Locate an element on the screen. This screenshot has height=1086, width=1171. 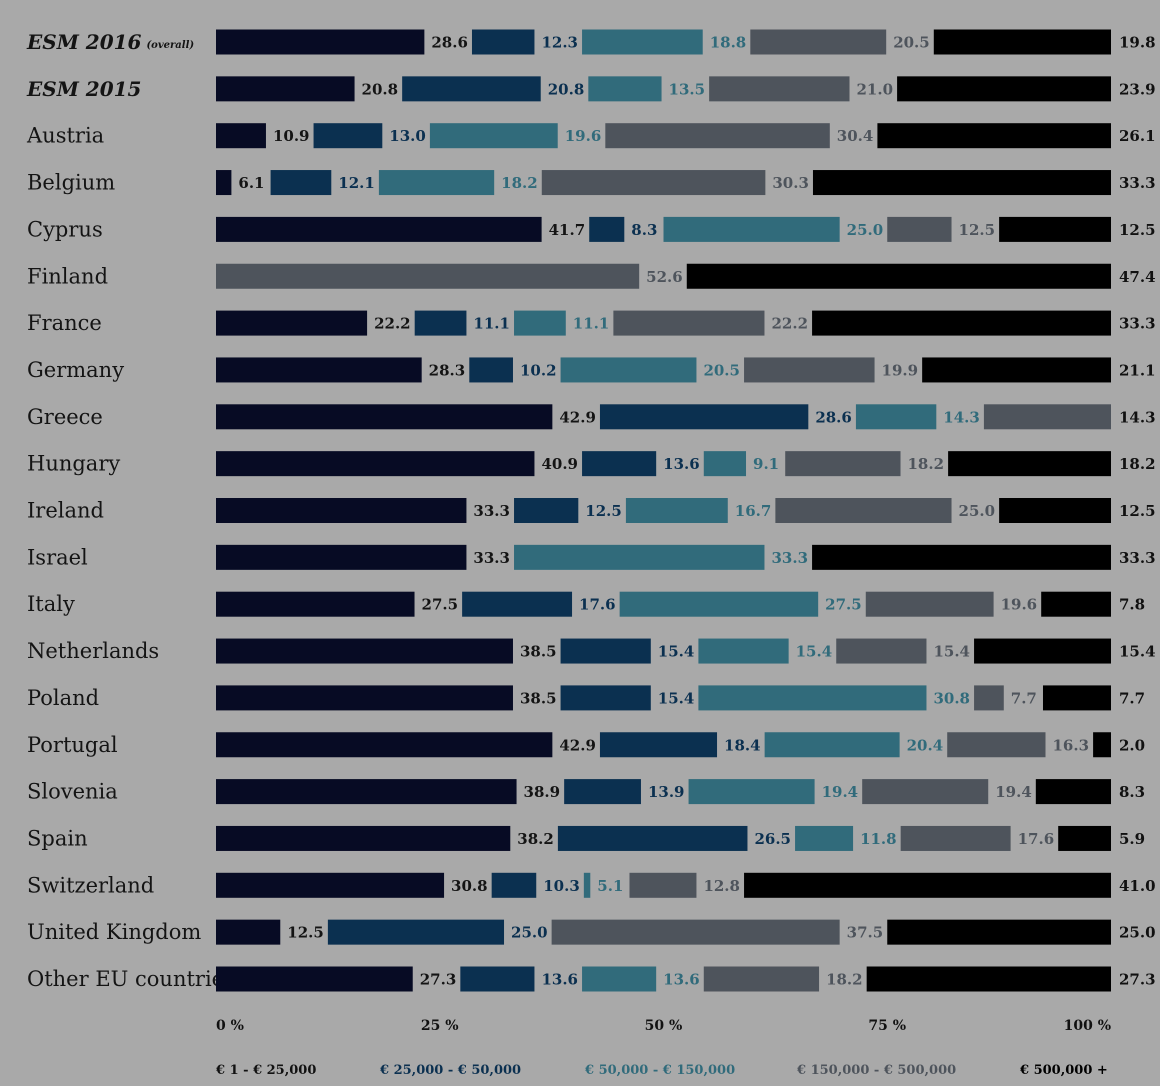
value-label-spain-s5: 5.9 is located at coordinates (1132, 839).